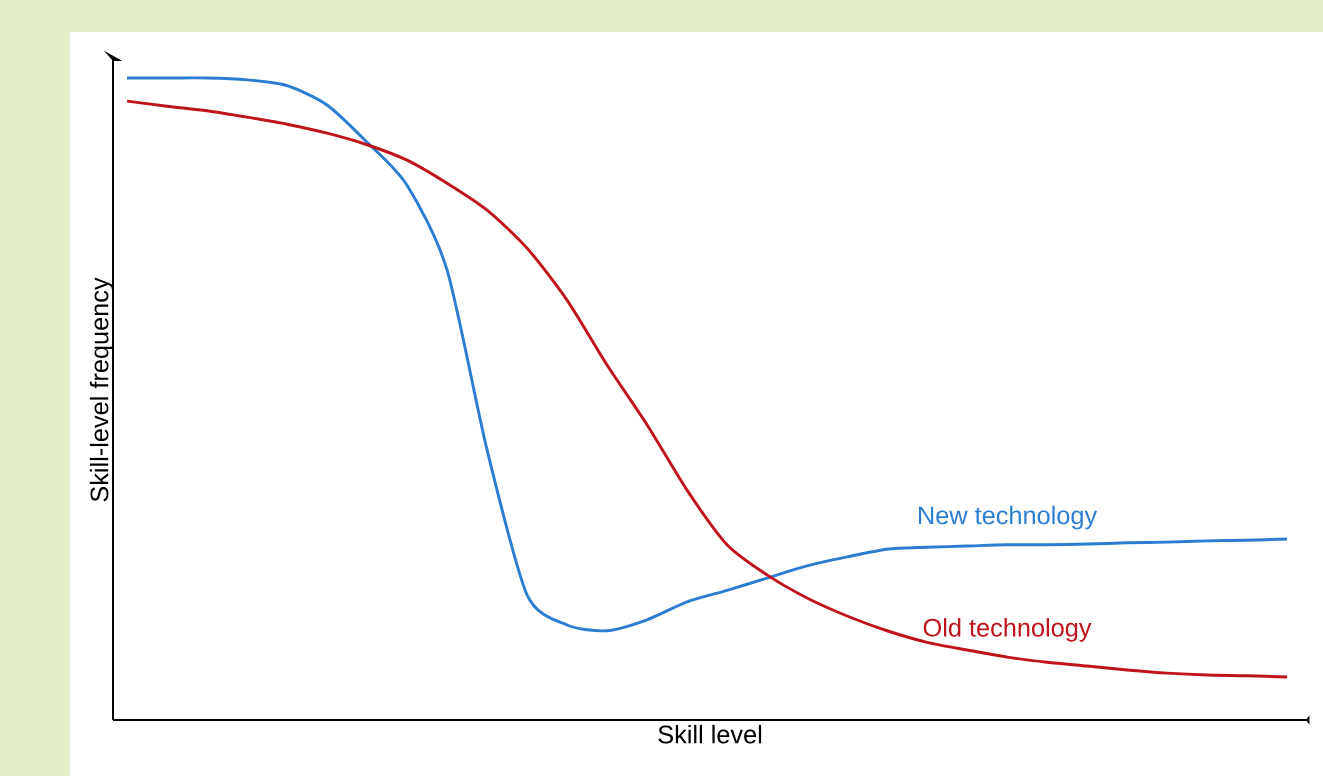 The image size is (1323, 776). What do you see at coordinates (101, 389) in the screenshot?
I see `y-axis-title: Skill-level frequency` at bounding box center [101, 389].